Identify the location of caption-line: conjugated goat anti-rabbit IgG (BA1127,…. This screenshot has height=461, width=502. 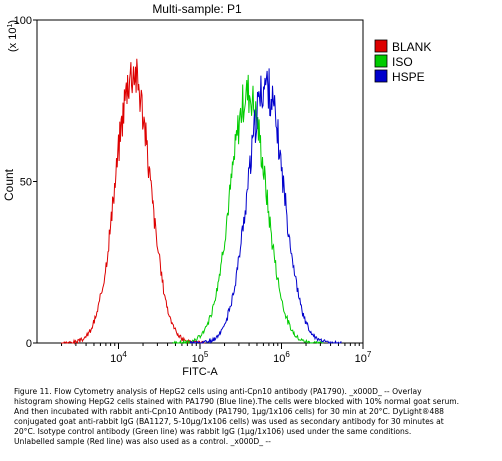
(229, 421).